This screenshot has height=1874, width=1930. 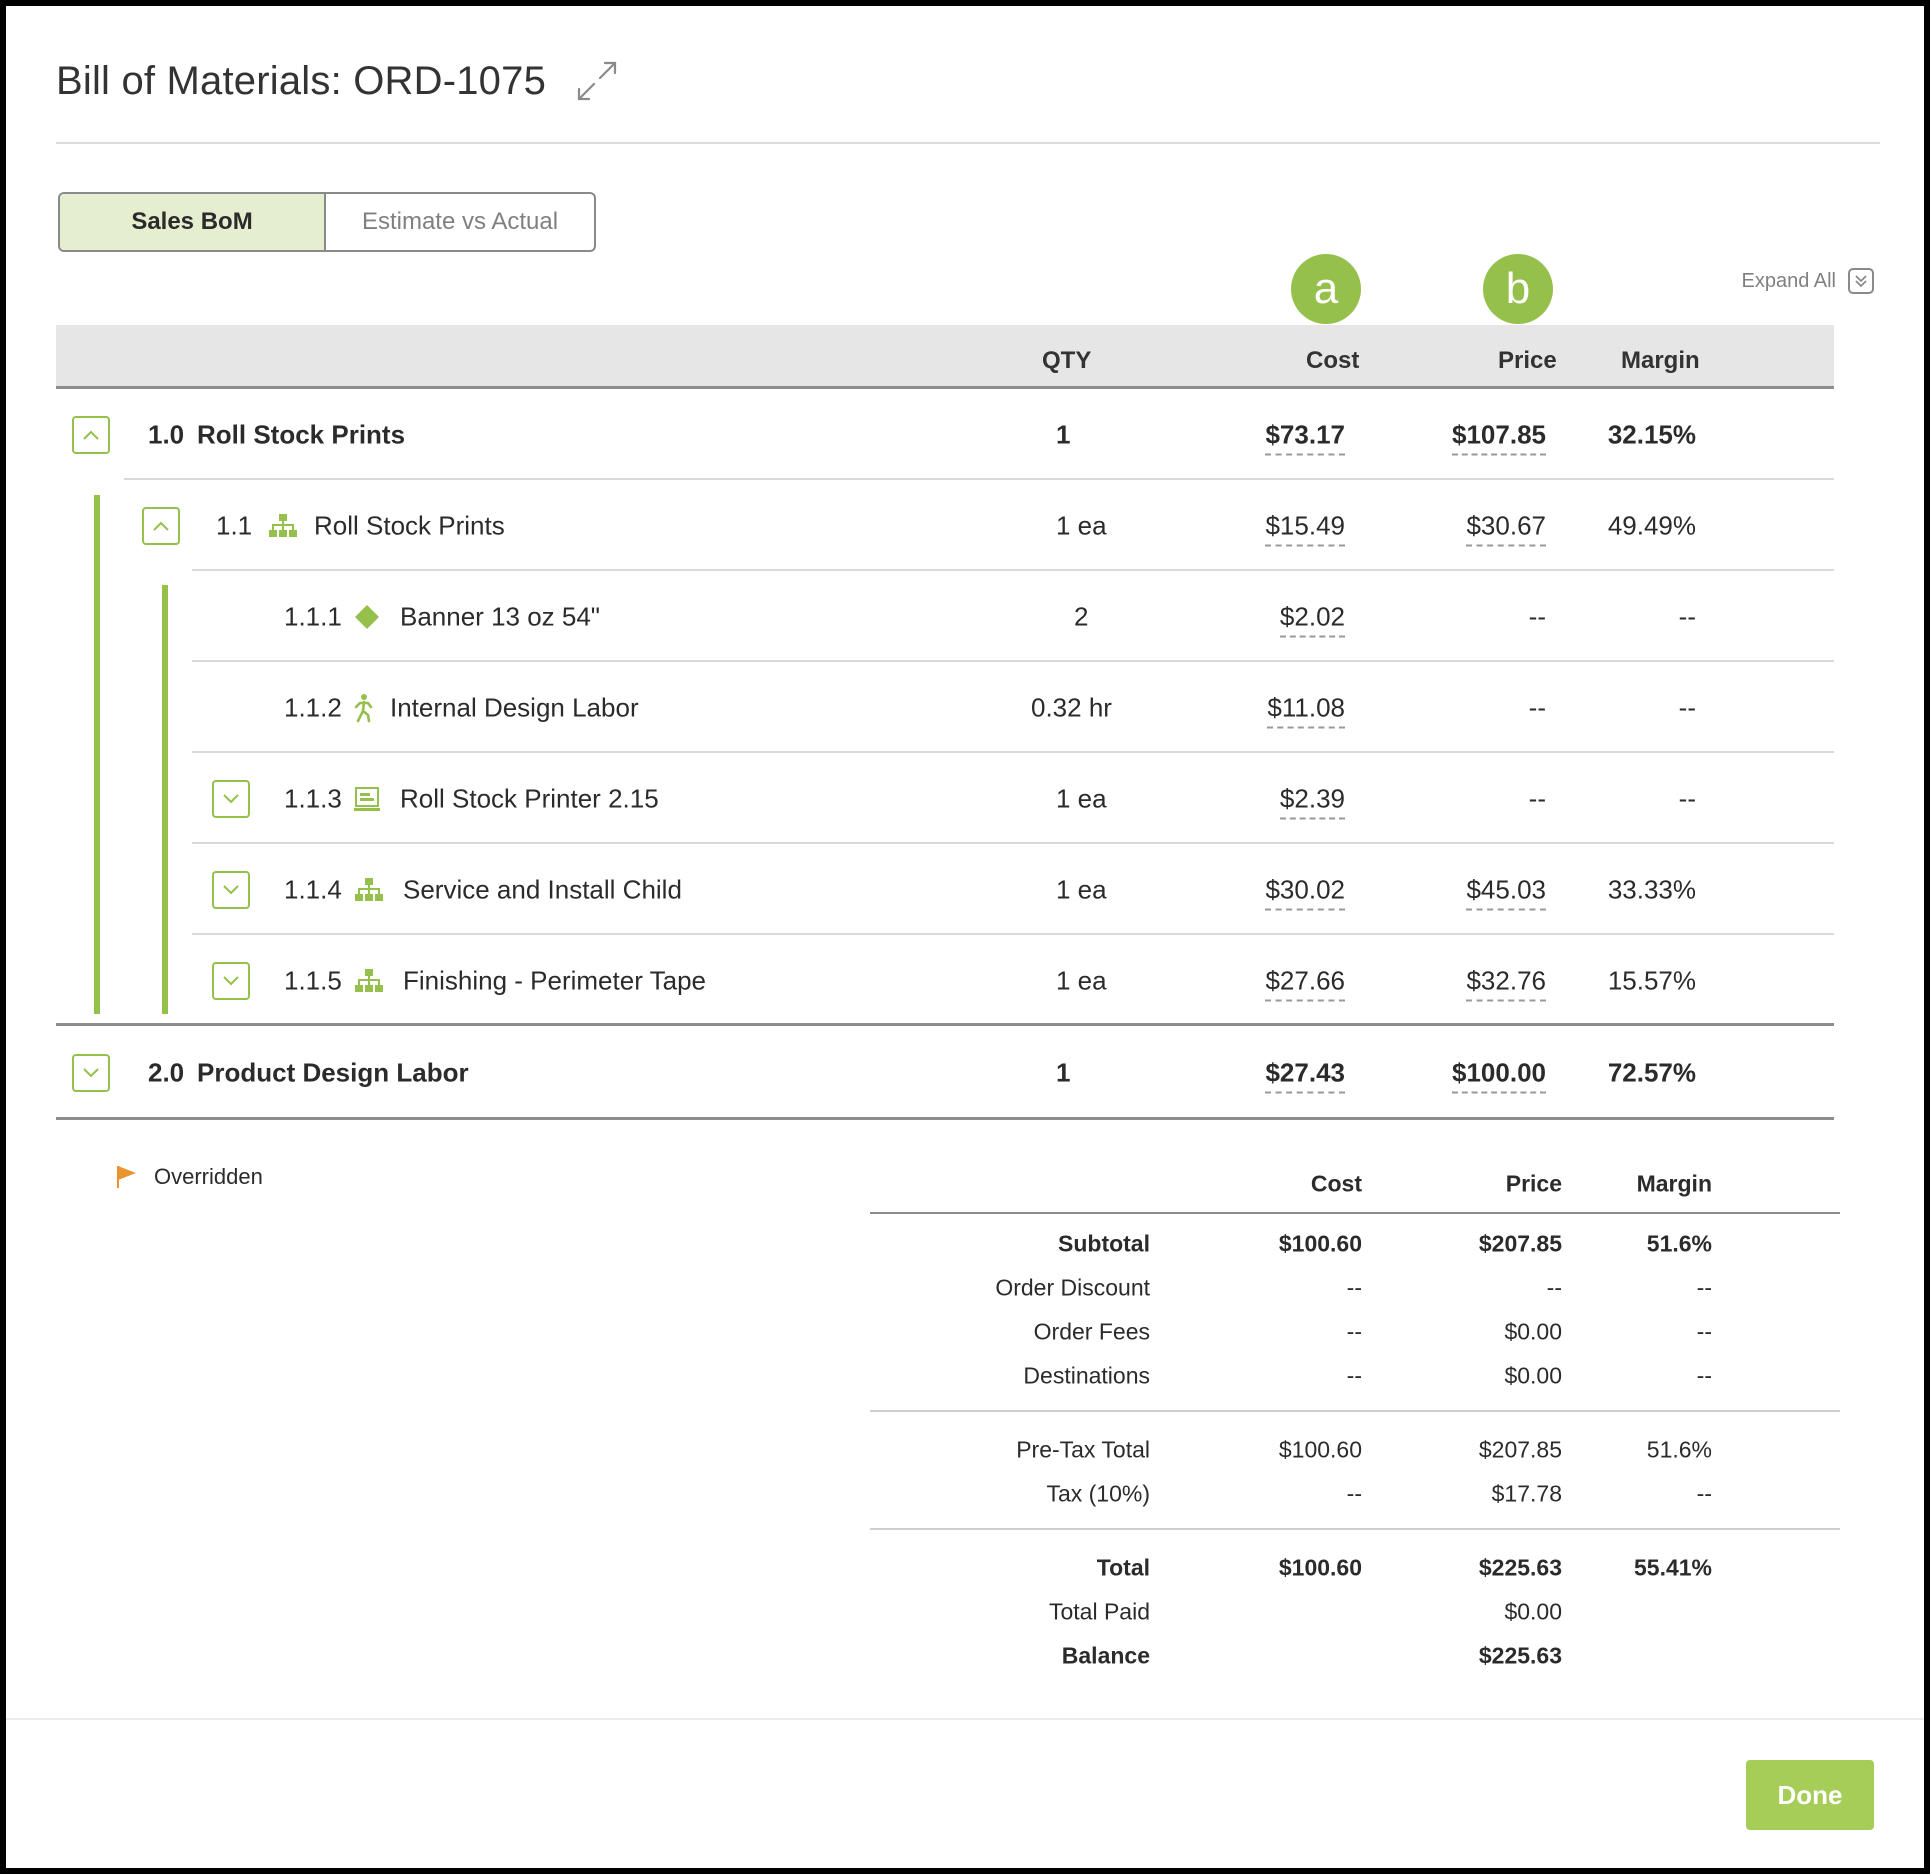 I want to click on order-fees-cost: --, so click(x=1354, y=1331).